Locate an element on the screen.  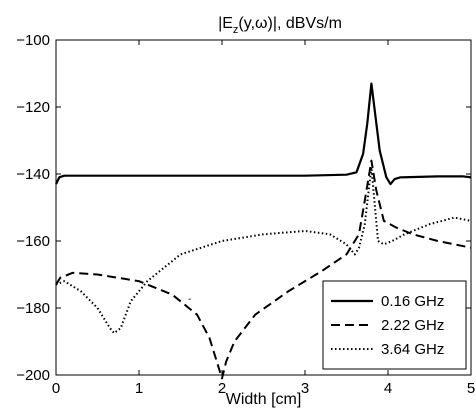
stray-mark: - is located at coordinates (189, 299).